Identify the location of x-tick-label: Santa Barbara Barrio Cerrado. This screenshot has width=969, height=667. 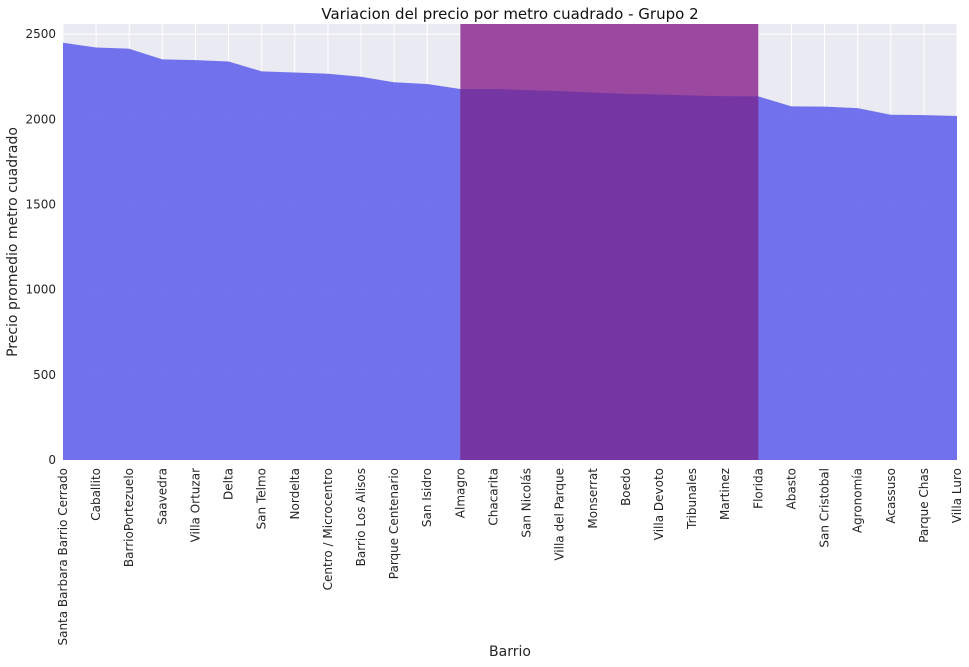
(63, 557).